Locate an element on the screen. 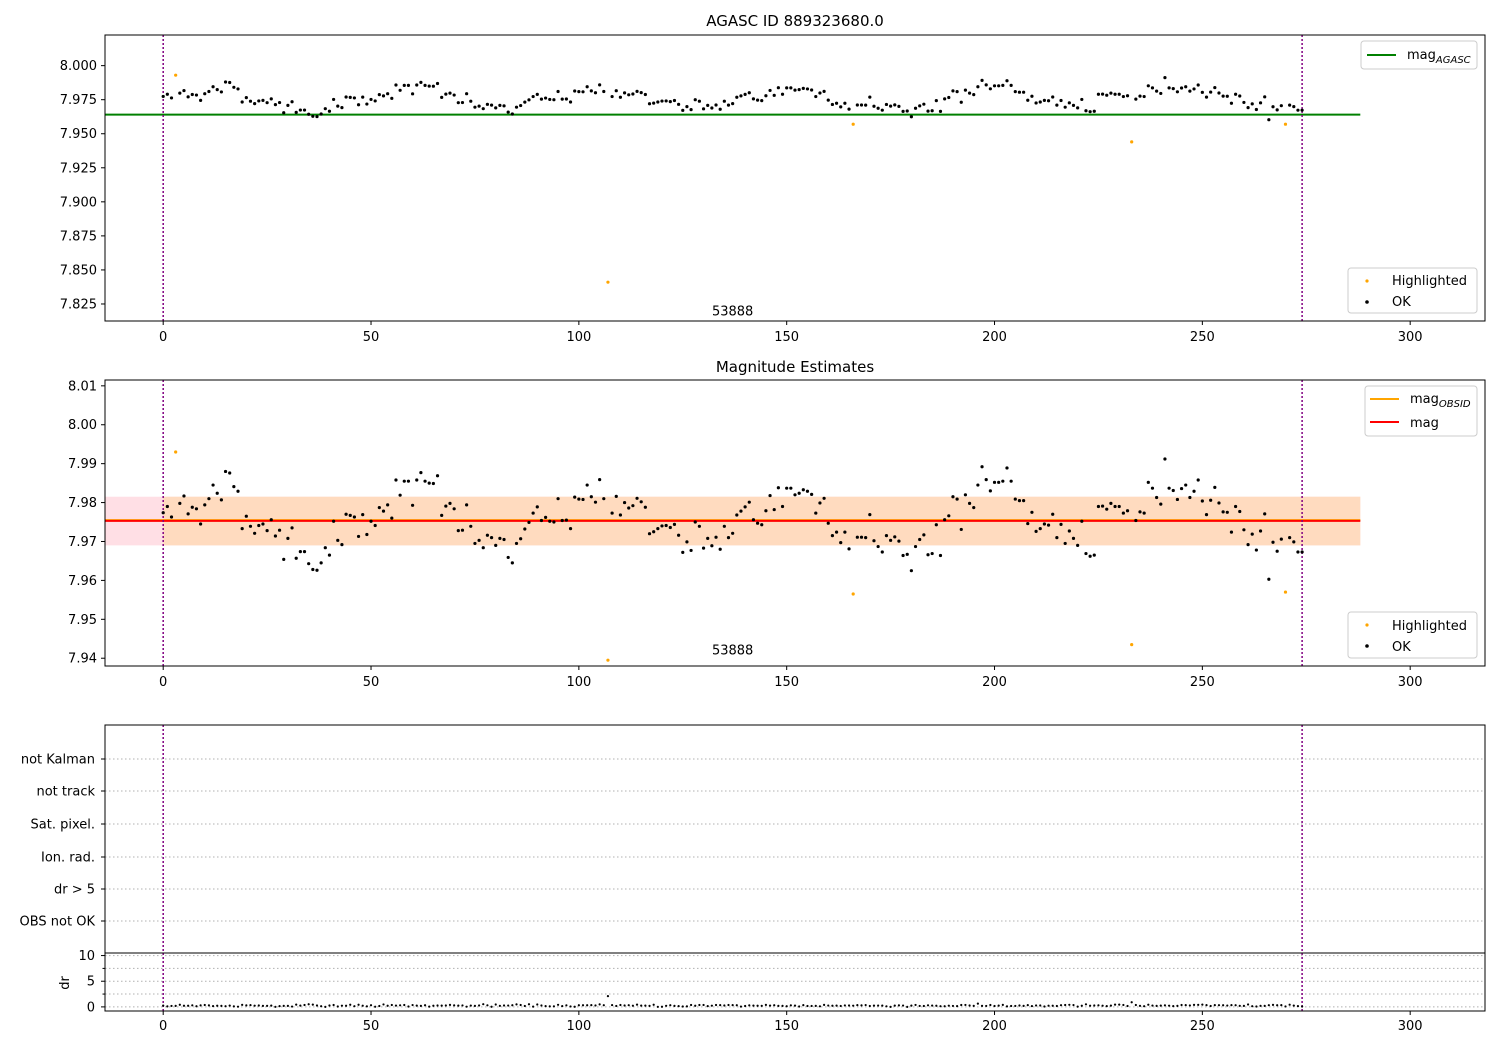  y-tick-label: 8.000 is located at coordinates (78, 66).